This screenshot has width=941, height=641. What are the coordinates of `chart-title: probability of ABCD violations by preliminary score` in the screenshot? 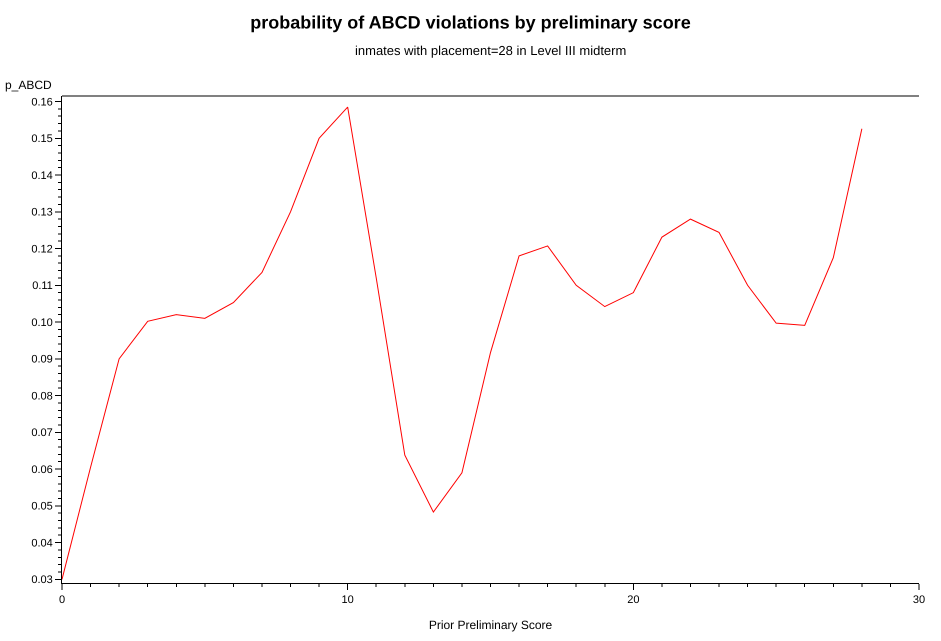 It's located at (470, 22).